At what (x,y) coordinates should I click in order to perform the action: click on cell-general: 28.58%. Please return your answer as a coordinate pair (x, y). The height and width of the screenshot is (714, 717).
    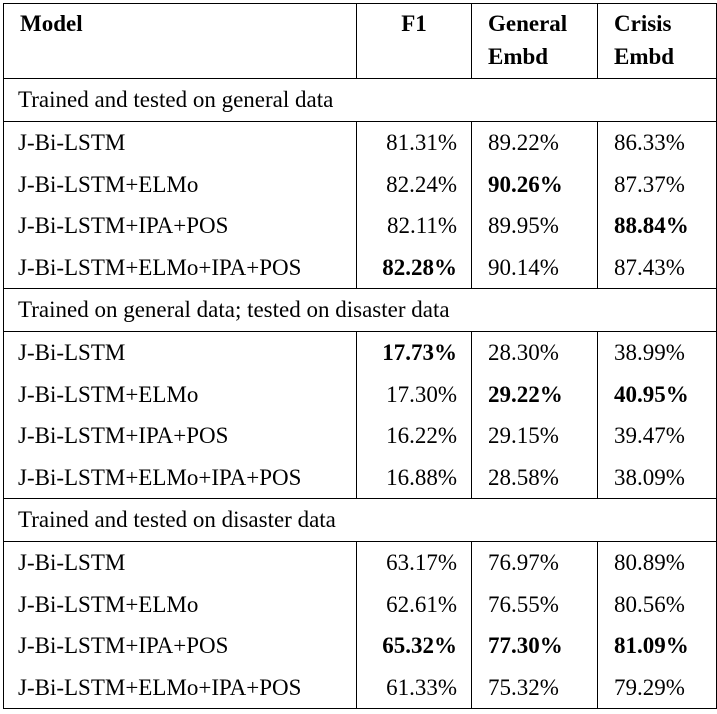
    Looking at the image, I should click on (534, 477).